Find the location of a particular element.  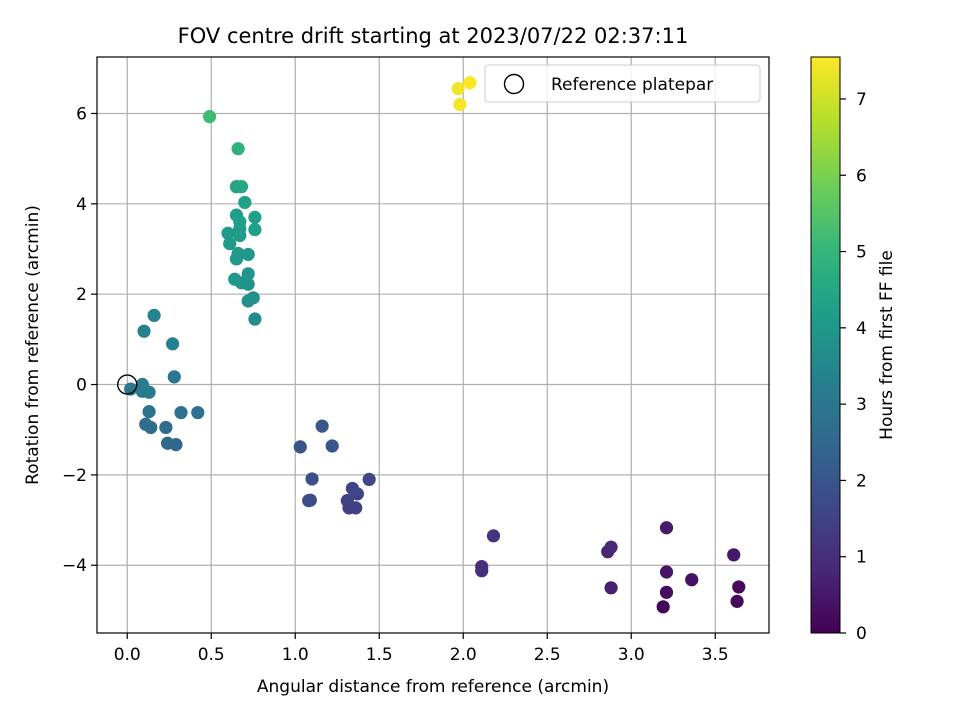

colorbar-tick-label: 5 is located at coordinates (861, 253).